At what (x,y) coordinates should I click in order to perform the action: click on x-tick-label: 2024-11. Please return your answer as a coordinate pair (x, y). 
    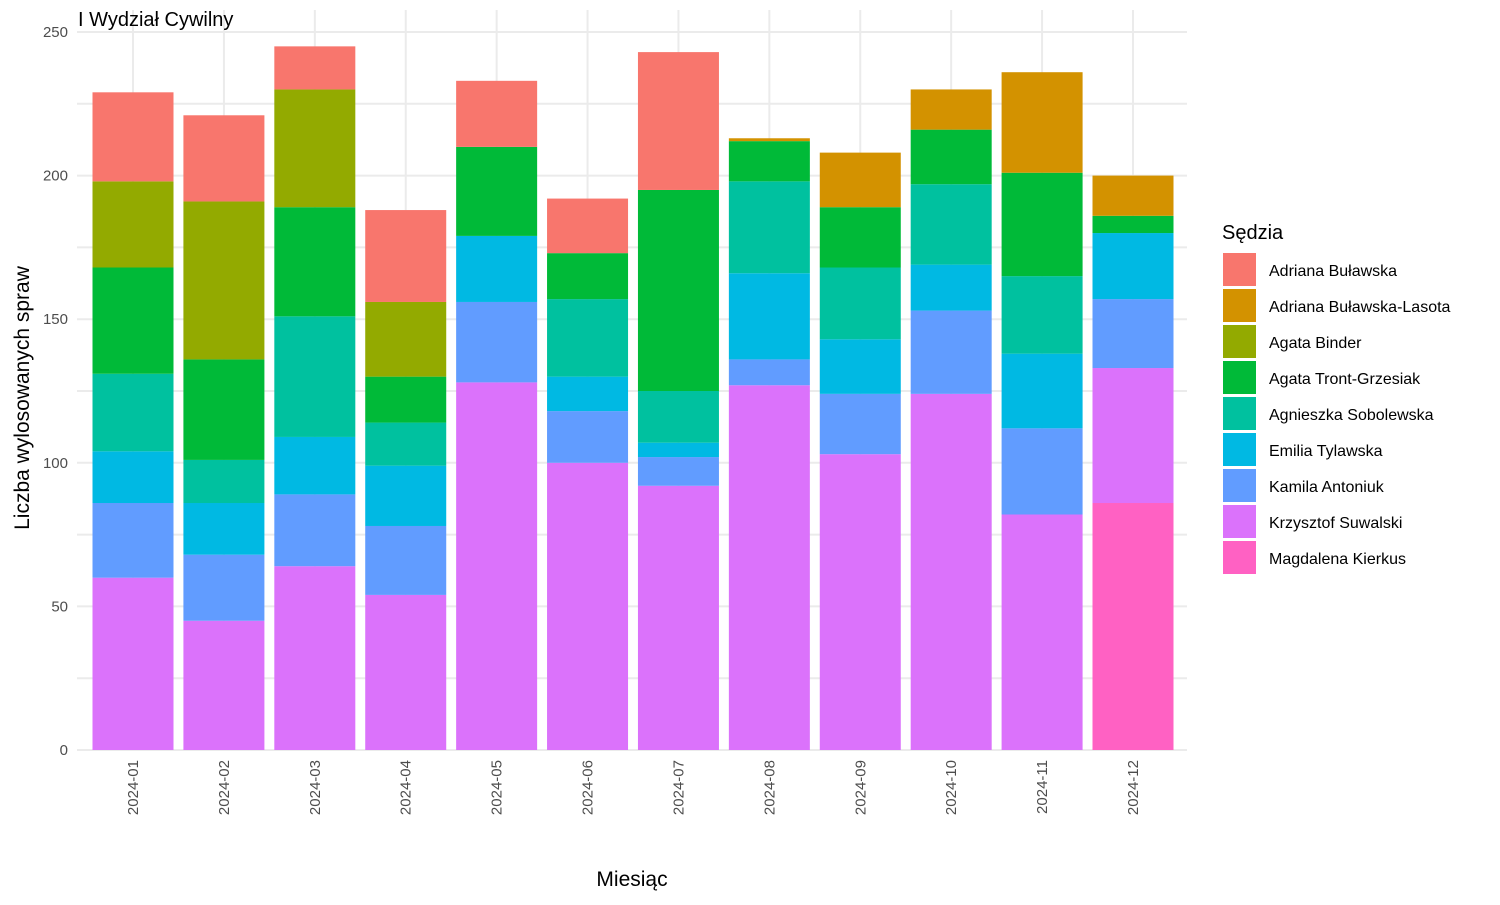
    Looking at the image, I should click on (1042, 787).